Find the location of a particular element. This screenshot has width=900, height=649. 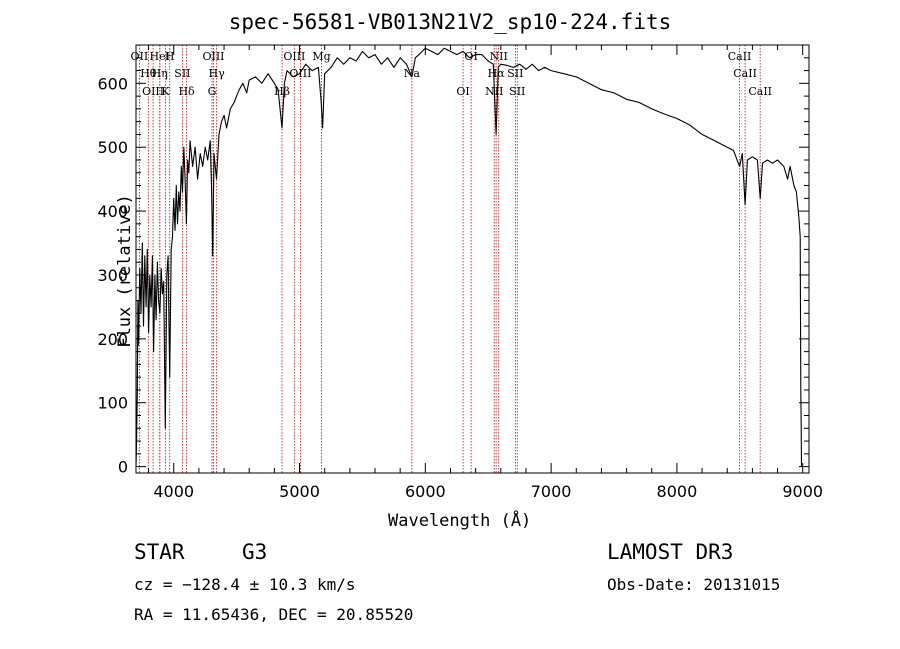

x-tick-label: 5000 is located at coordinates (299, 491).